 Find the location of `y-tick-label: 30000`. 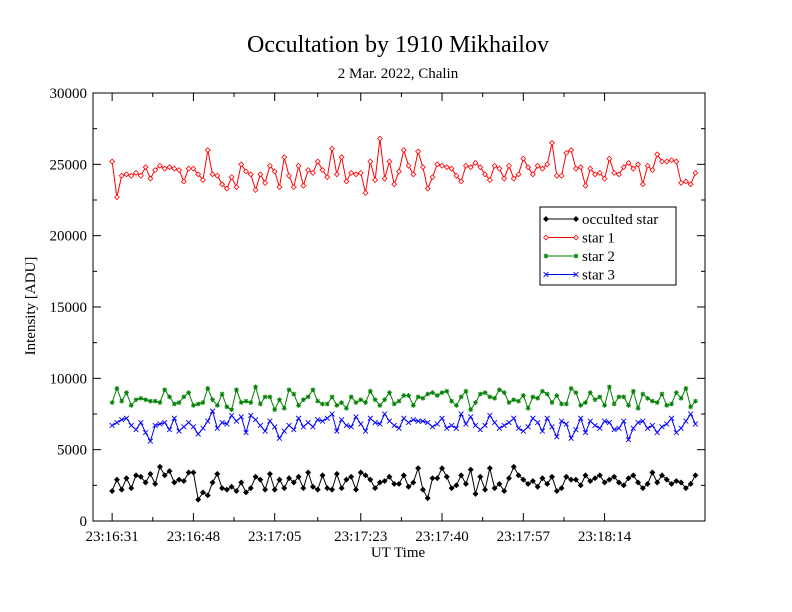

y-tick-label: 30000 is located at coordinates (69, 94).